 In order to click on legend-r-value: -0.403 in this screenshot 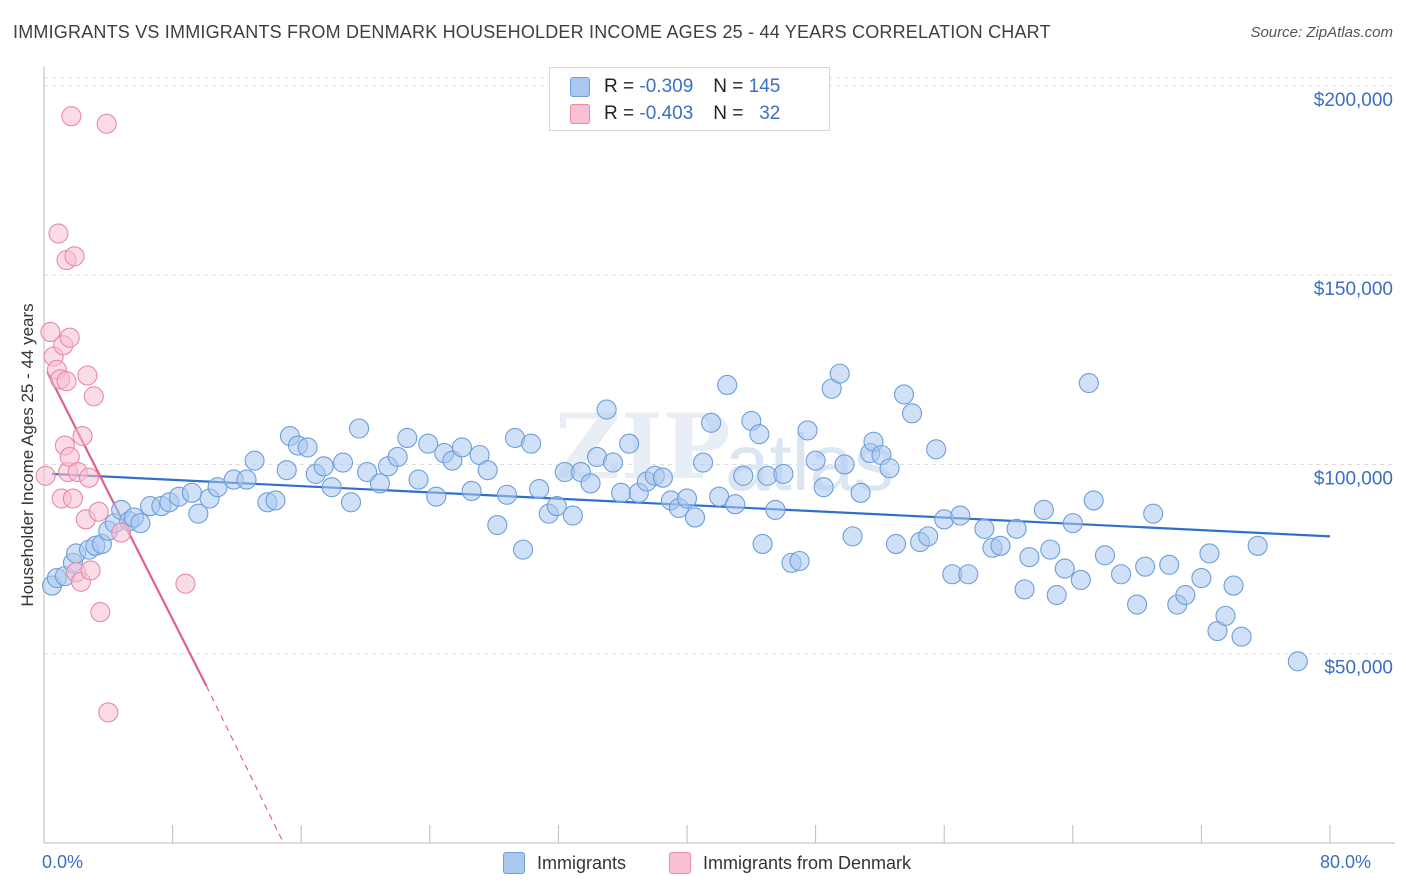, I will do `click(666, 113)`.